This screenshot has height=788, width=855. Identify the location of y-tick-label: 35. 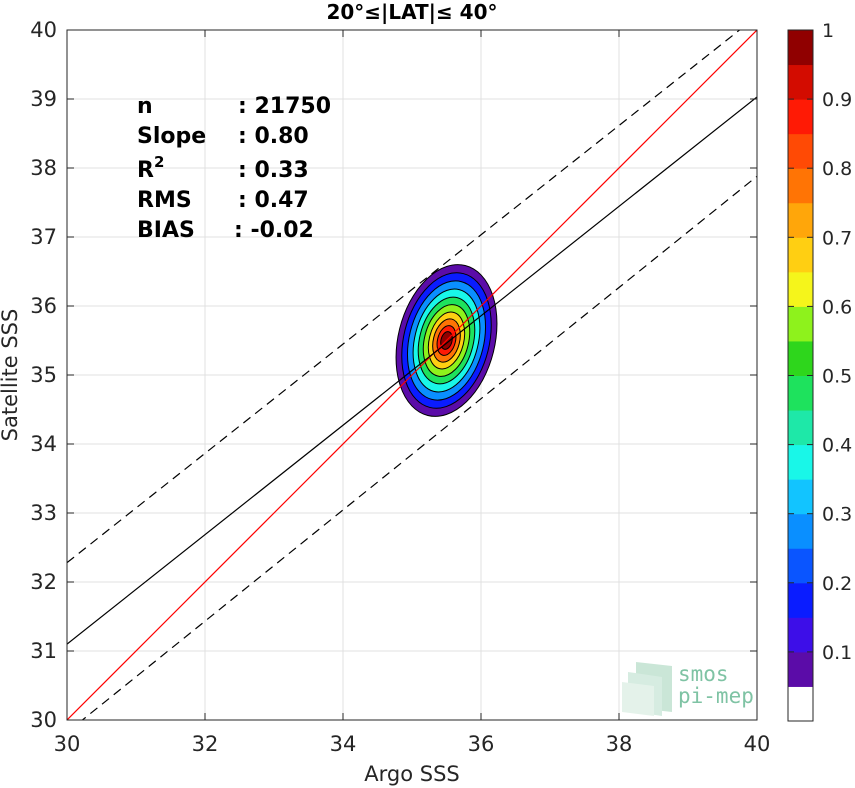
(43, 375).